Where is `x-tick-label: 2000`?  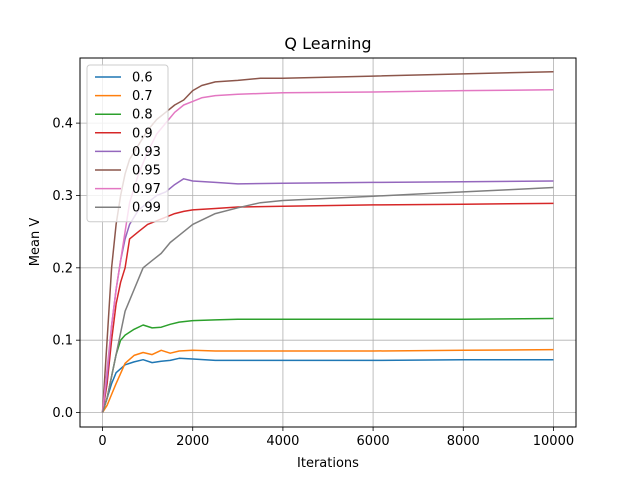
x-tick-label: 2000 is located at coordinates (192, 441).